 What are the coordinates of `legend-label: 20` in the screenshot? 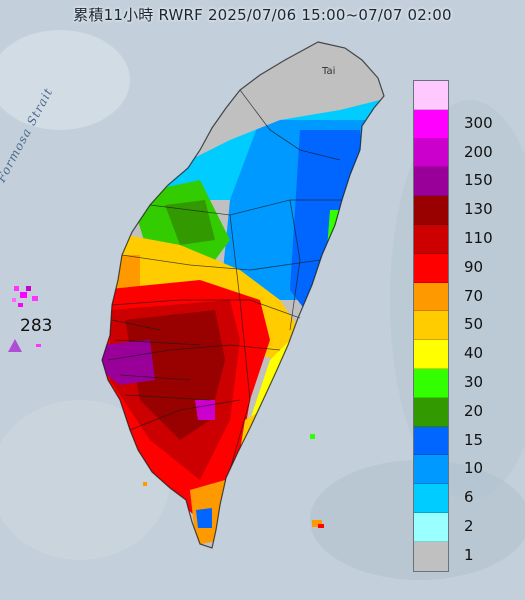 It's located at (474, 410).